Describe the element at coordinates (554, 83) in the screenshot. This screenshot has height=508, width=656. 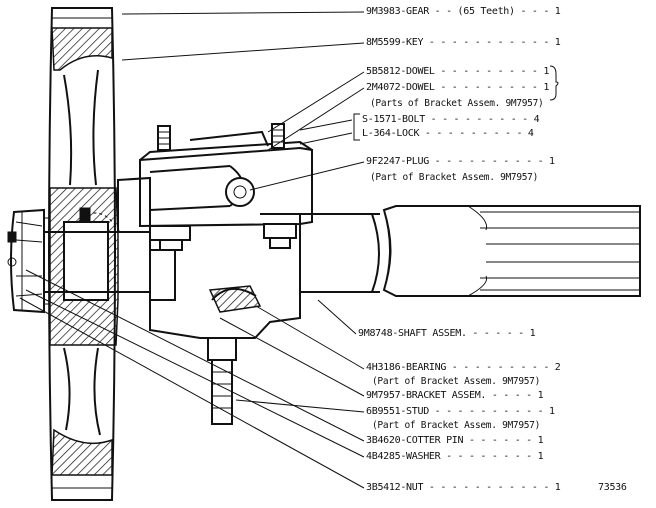
I see `dowel-brace` at that location.